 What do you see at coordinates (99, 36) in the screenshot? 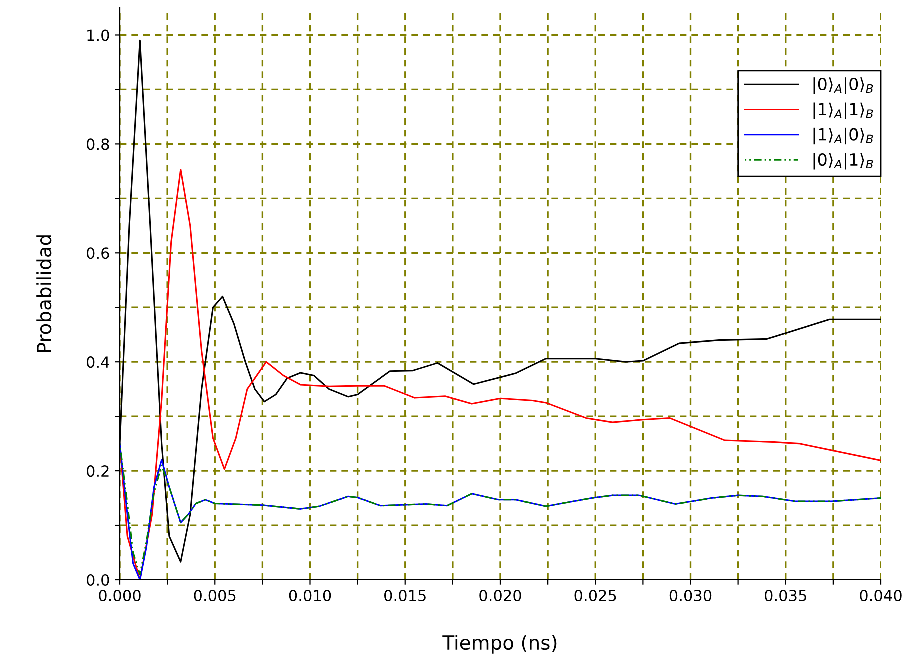
I see `y-tick-label: 1.0` at bounding box center [99, 36].